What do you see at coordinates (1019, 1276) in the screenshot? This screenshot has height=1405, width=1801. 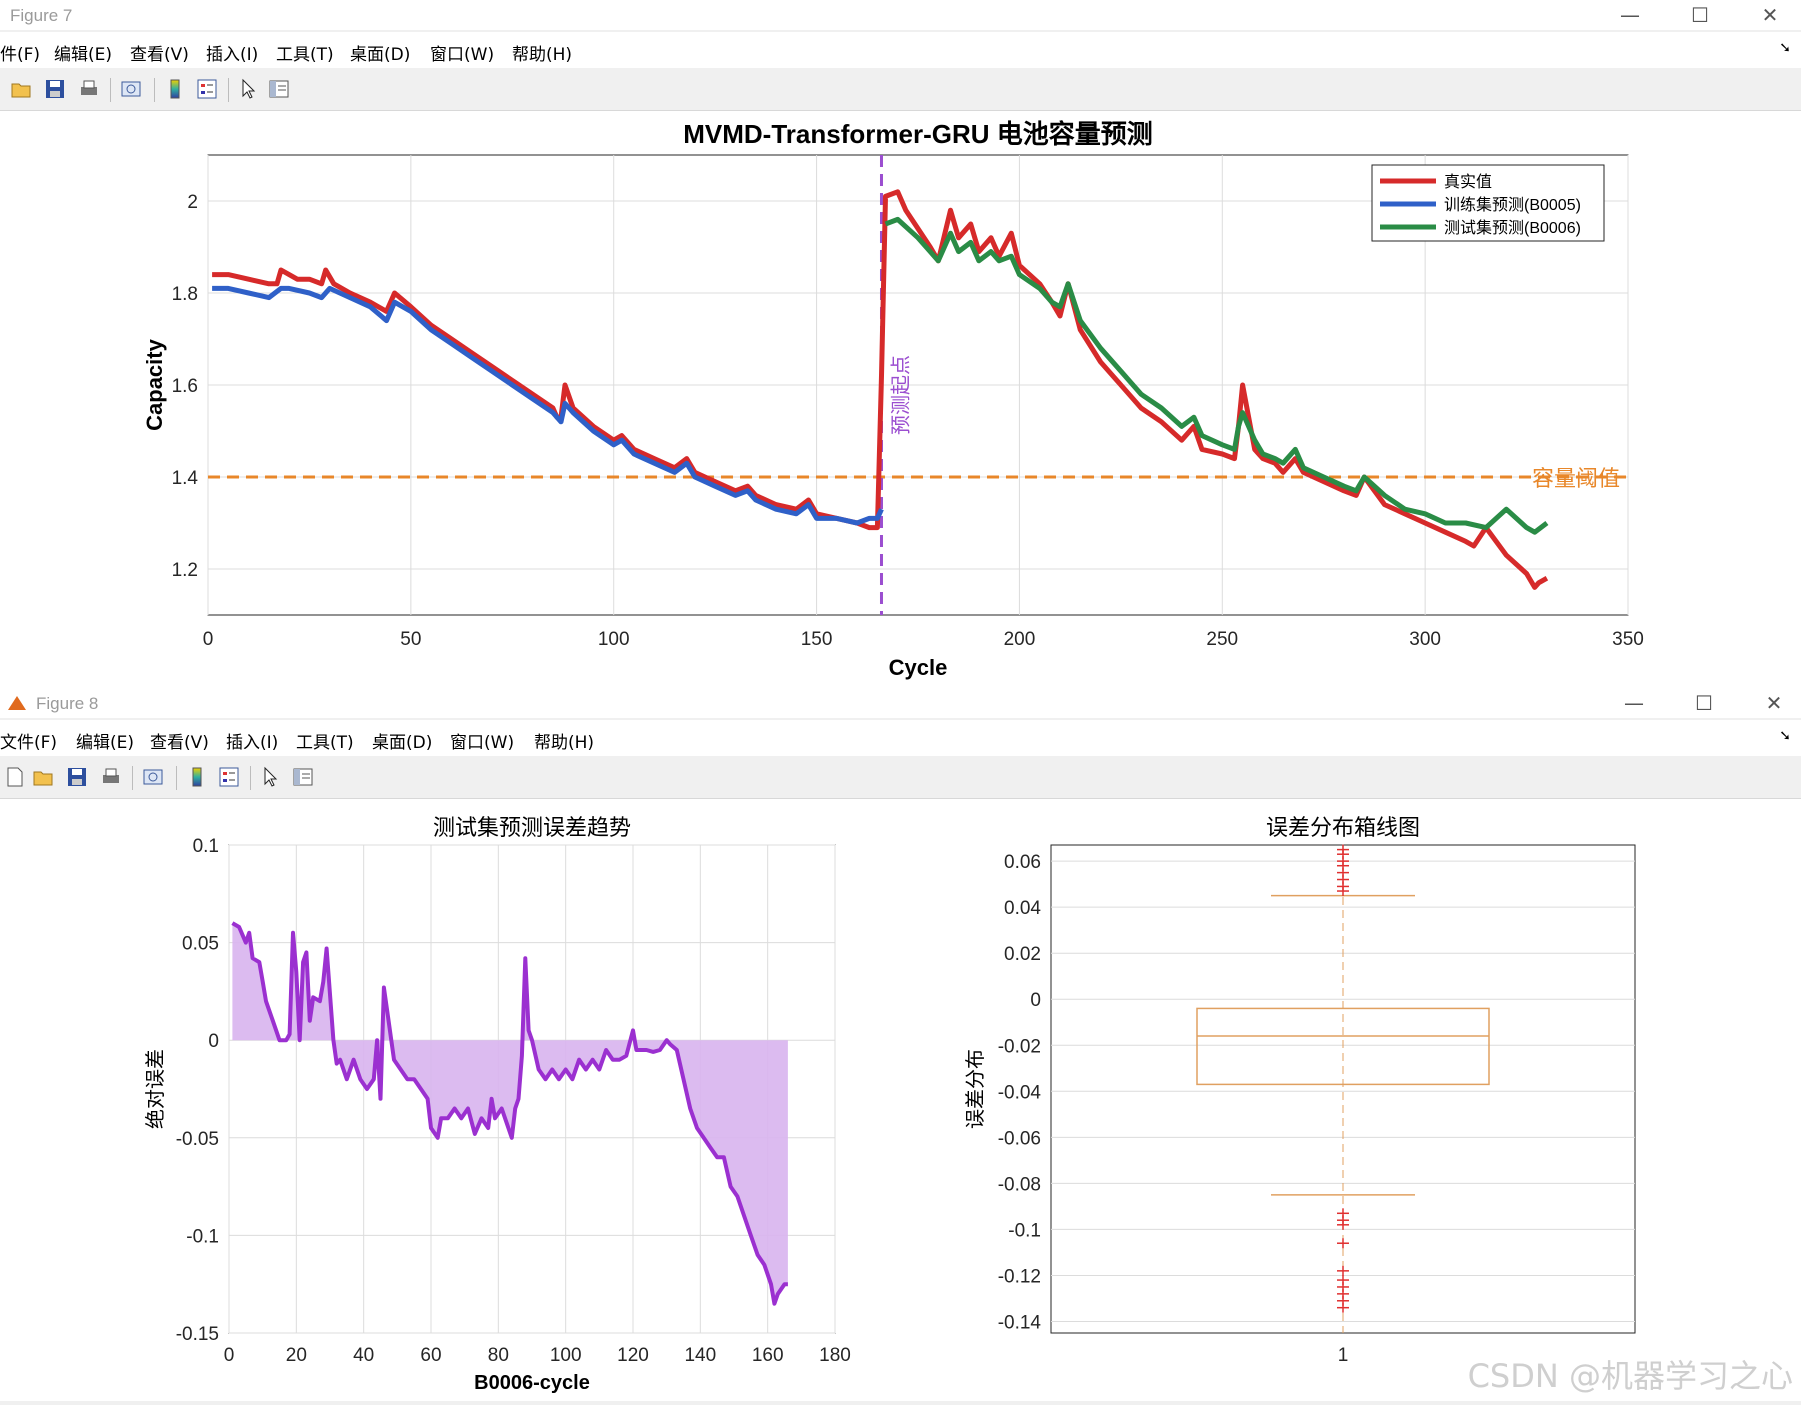 I see `y-tick-label: -0.12` at bounding box center [1019, 1276].